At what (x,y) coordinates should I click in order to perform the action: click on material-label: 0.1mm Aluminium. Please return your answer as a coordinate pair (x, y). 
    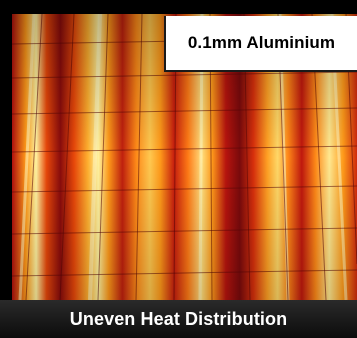
    Looking at the image, I should click on (260, 44).